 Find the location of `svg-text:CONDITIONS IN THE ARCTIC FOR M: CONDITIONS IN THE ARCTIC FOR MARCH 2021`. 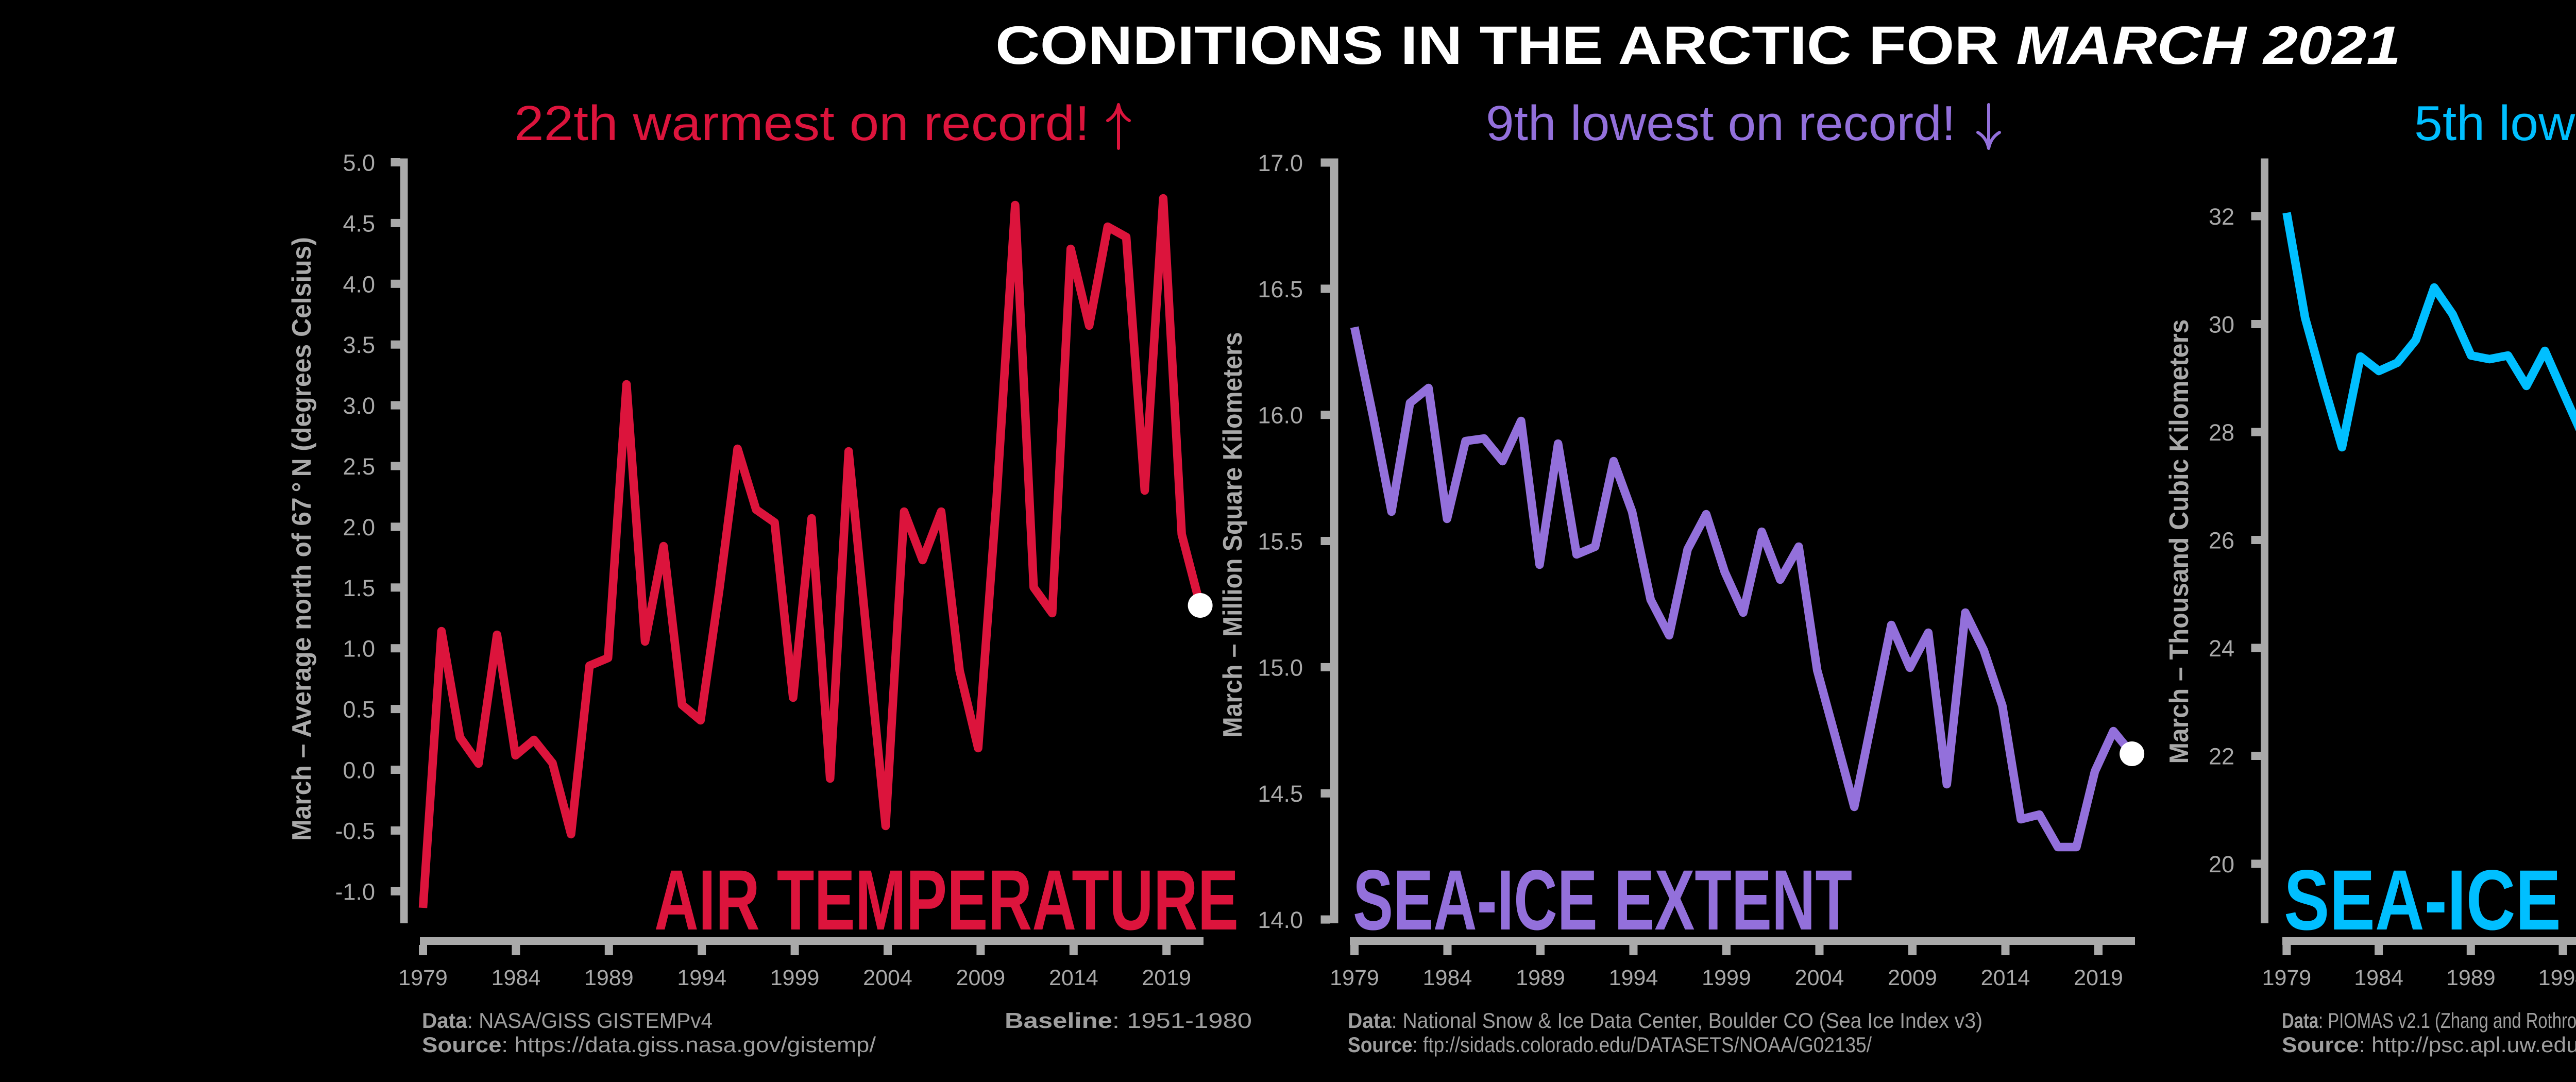

svg-text:CONDITIONS IN THE ARCTIC FOR M: CONDITIONS IN THE ARCTIC FOR MARCH 2021 is located at coordinates (1698, 45).